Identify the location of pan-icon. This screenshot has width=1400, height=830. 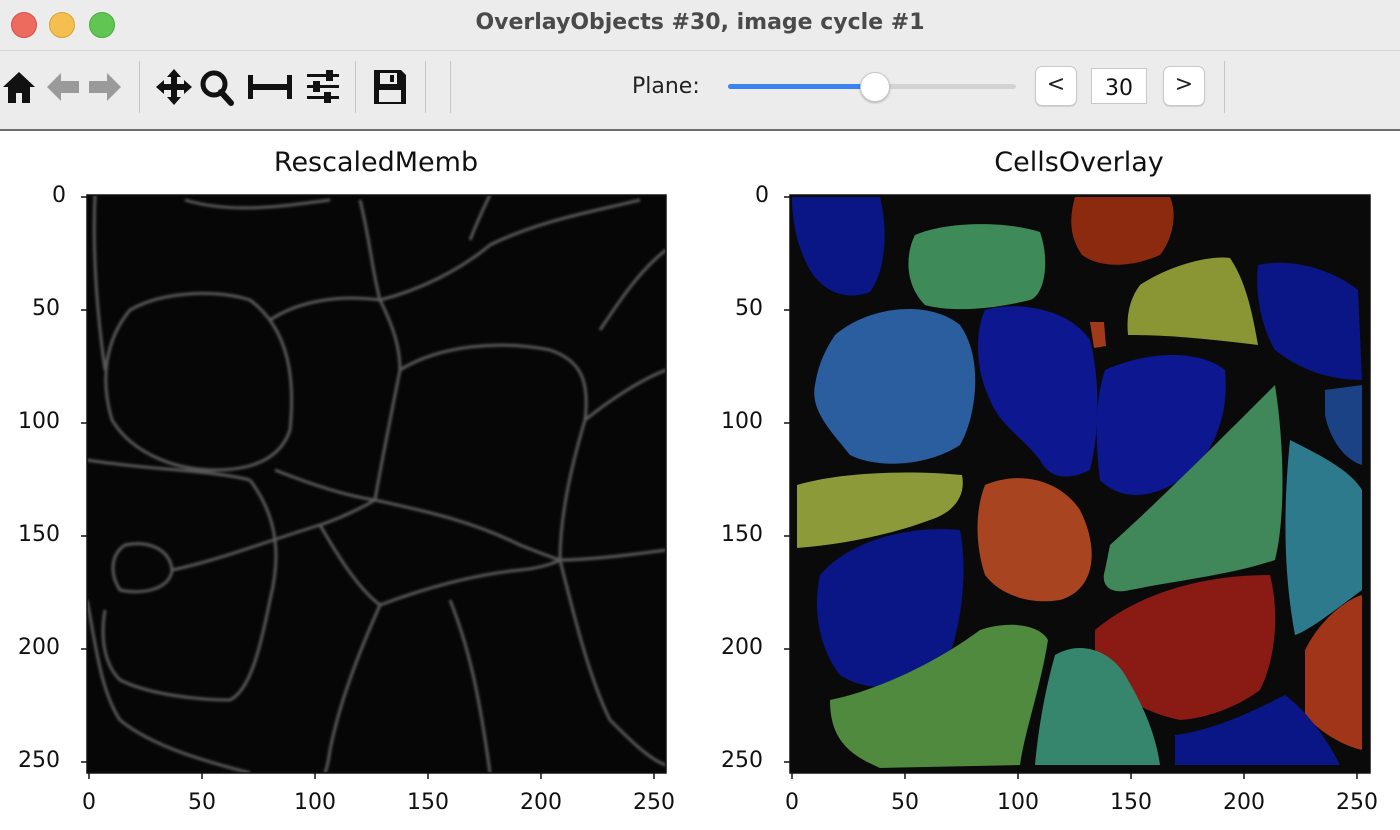
(174, 87).